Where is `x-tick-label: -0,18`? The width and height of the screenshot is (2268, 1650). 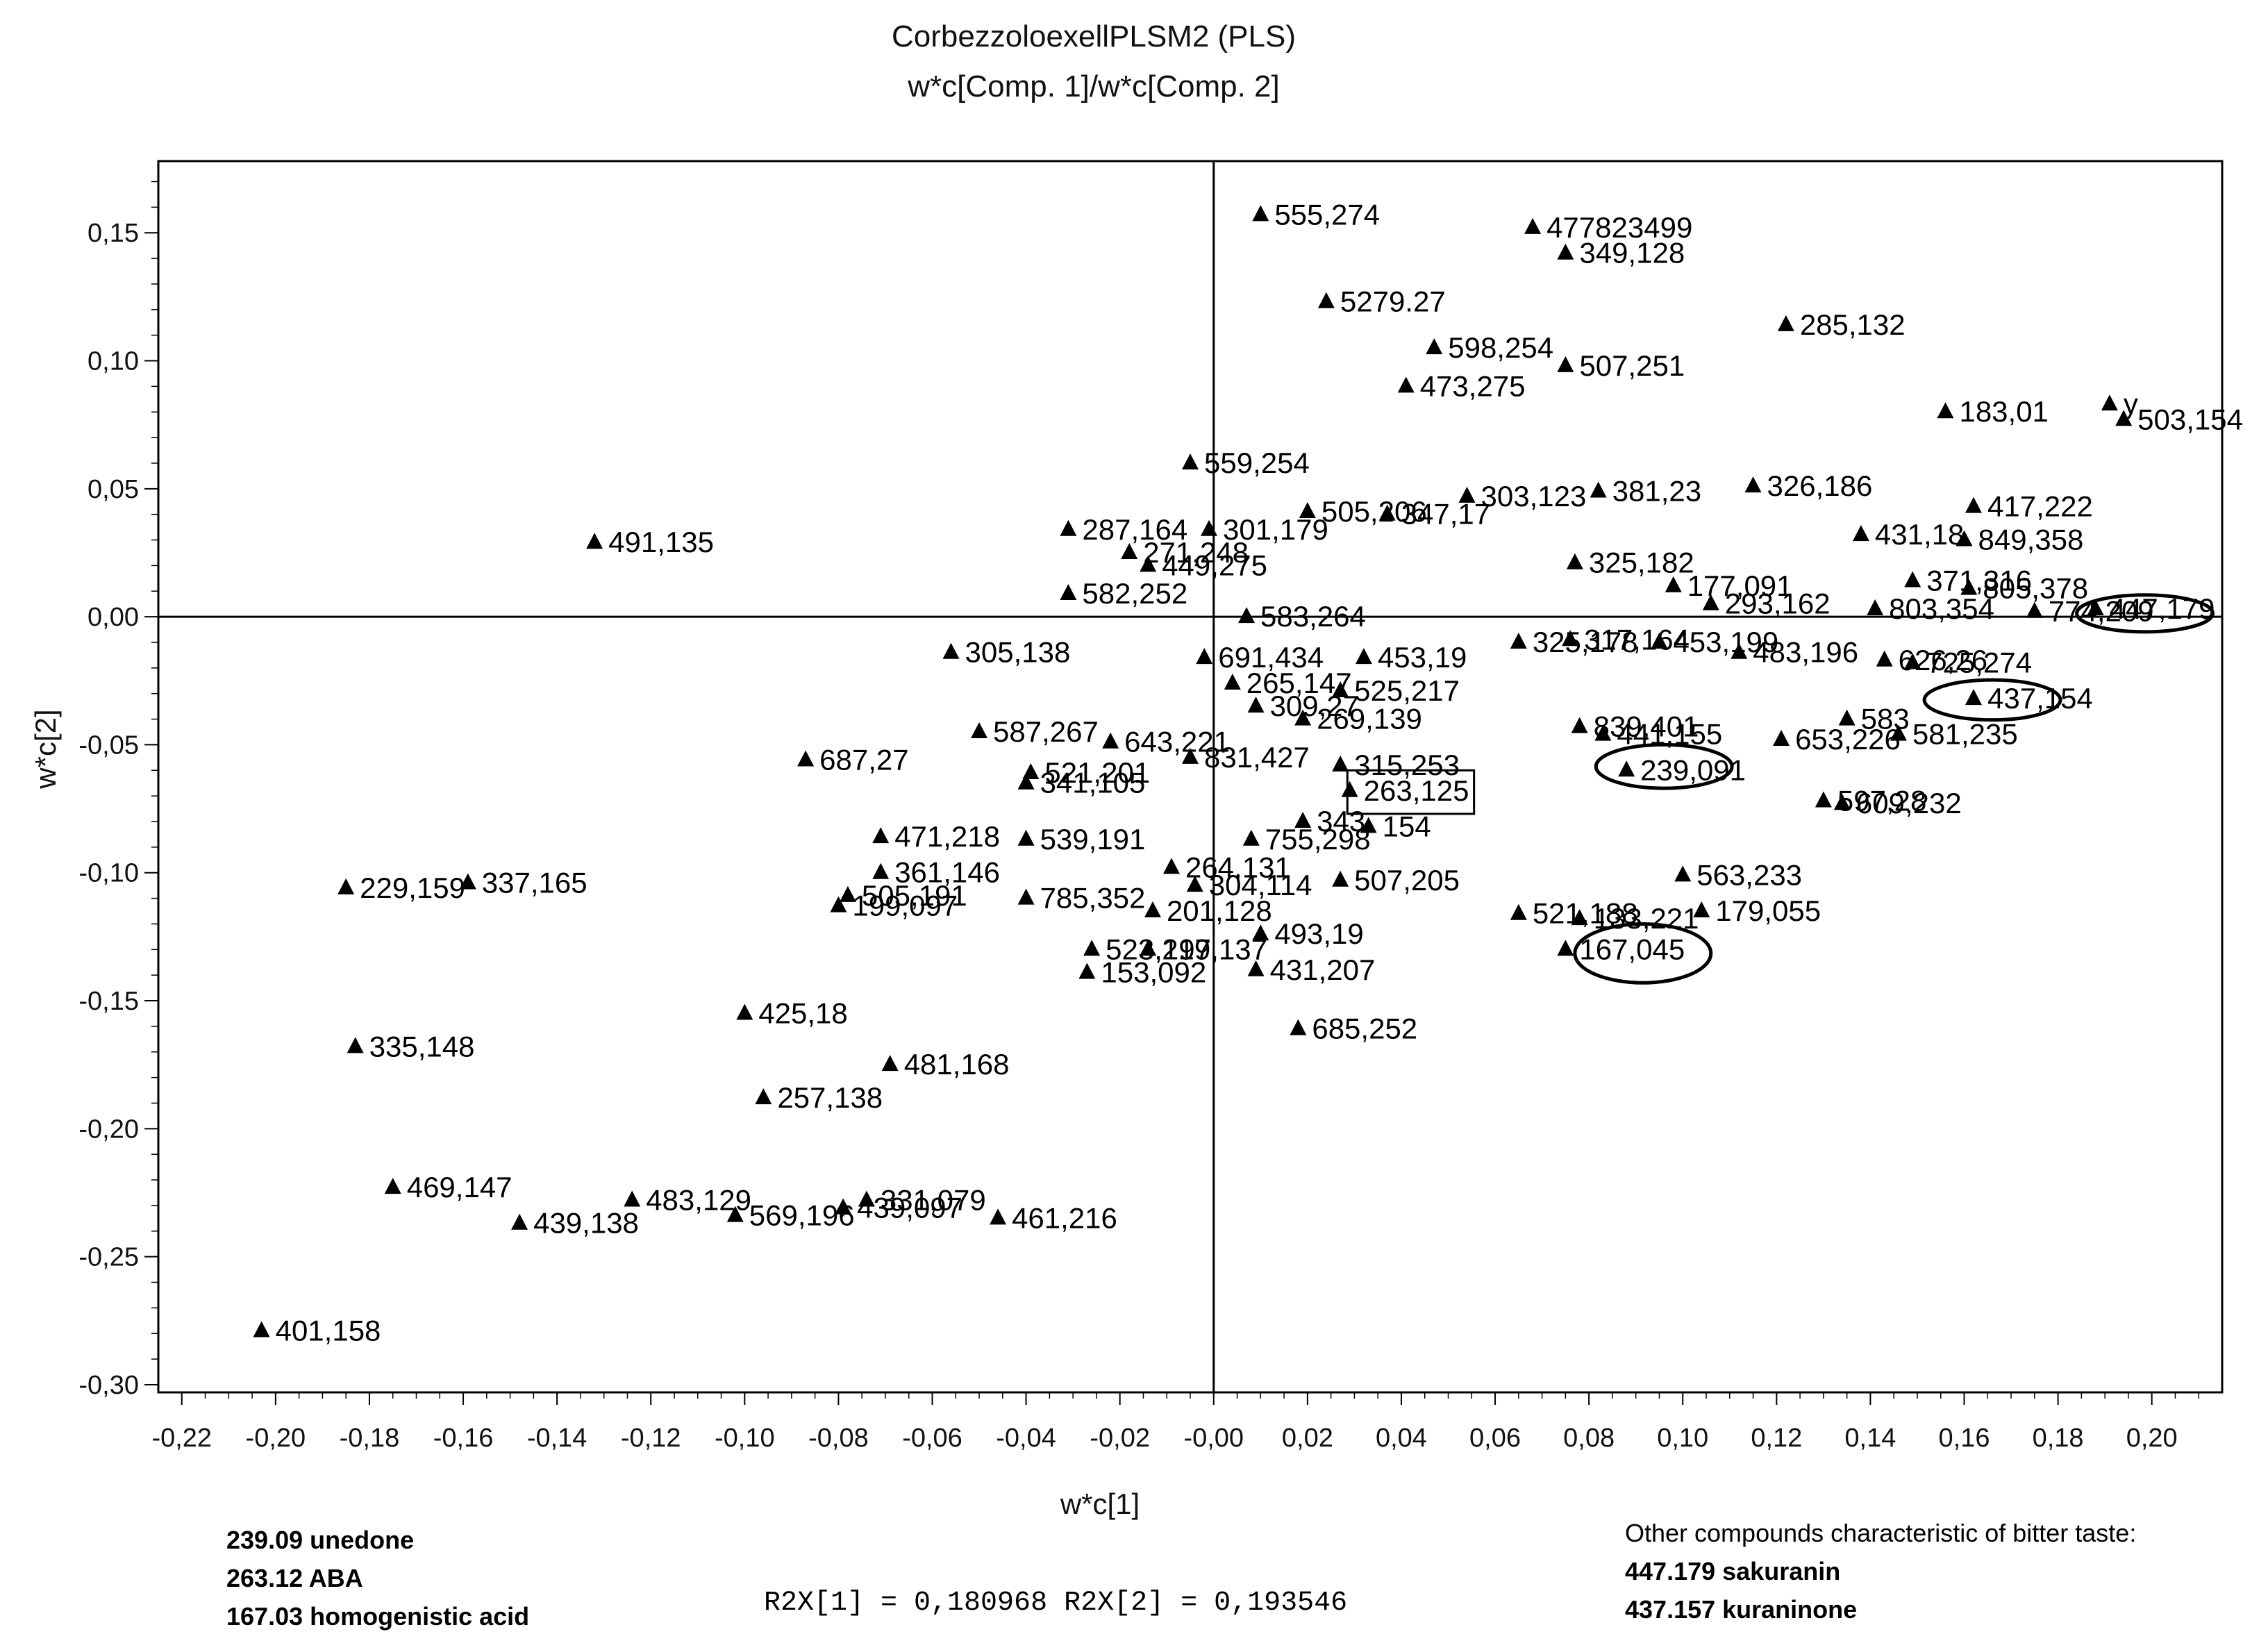 x-tick-label: -0,18 is located at coordinates (370, 1438).